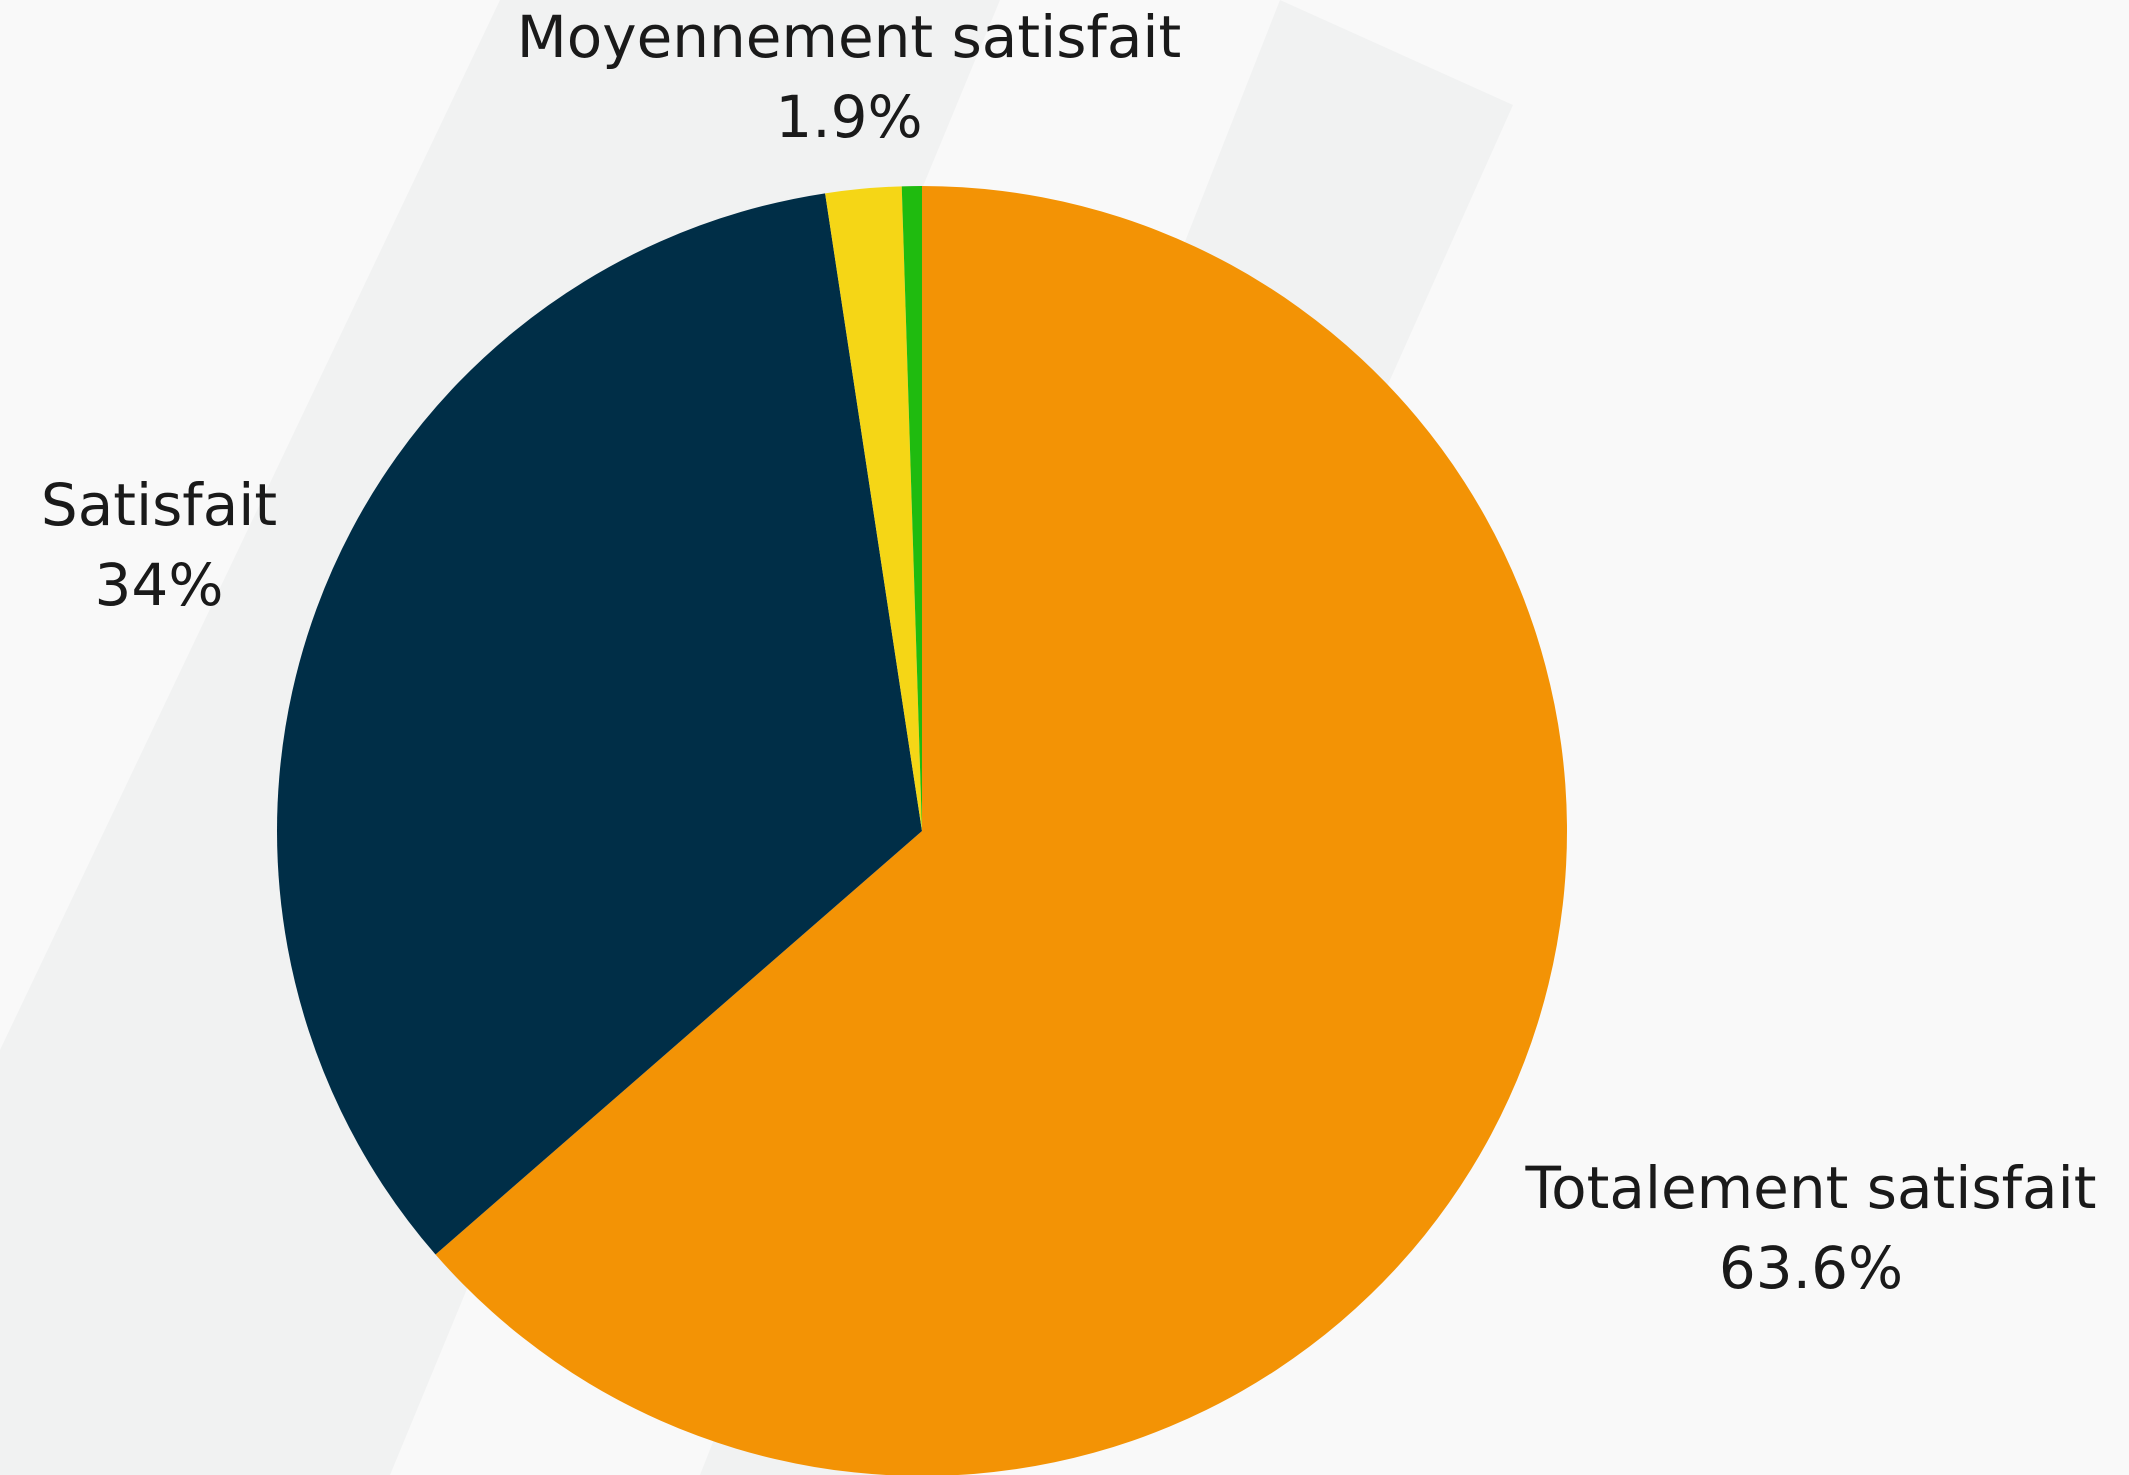 This screenshot has height=1475, width=2129. Describe the element at coordinates (1811, 1188) in the screenshot. I see `slice-label: Totalement satisfait` at that location.